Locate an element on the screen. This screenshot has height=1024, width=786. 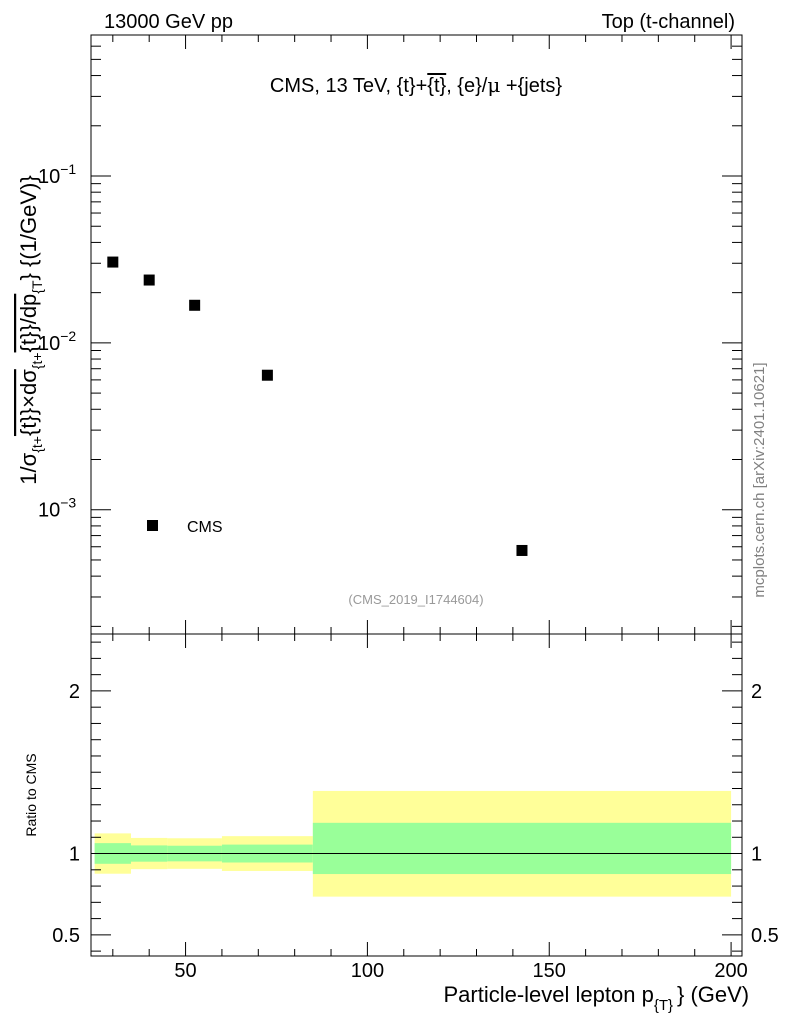
x-tick-label: 100 is located at coordinates (367, 971).